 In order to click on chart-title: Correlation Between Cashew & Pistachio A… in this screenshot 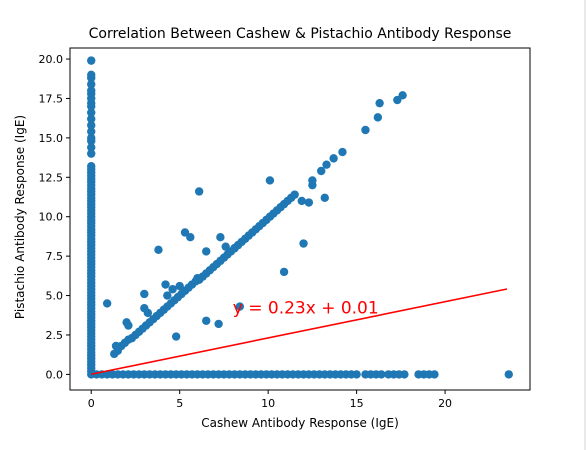, I will do `click(300, 34)`.